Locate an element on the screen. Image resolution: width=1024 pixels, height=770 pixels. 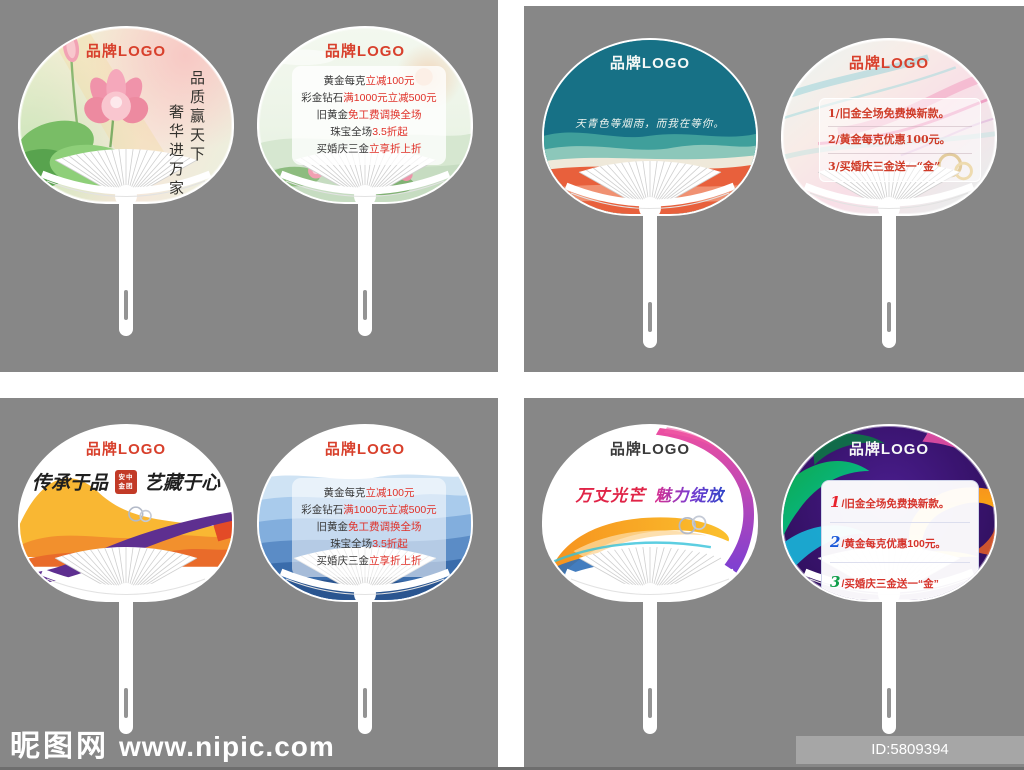
slogan-column-1: 品质赢天下 is located at coordinates (197, 117).